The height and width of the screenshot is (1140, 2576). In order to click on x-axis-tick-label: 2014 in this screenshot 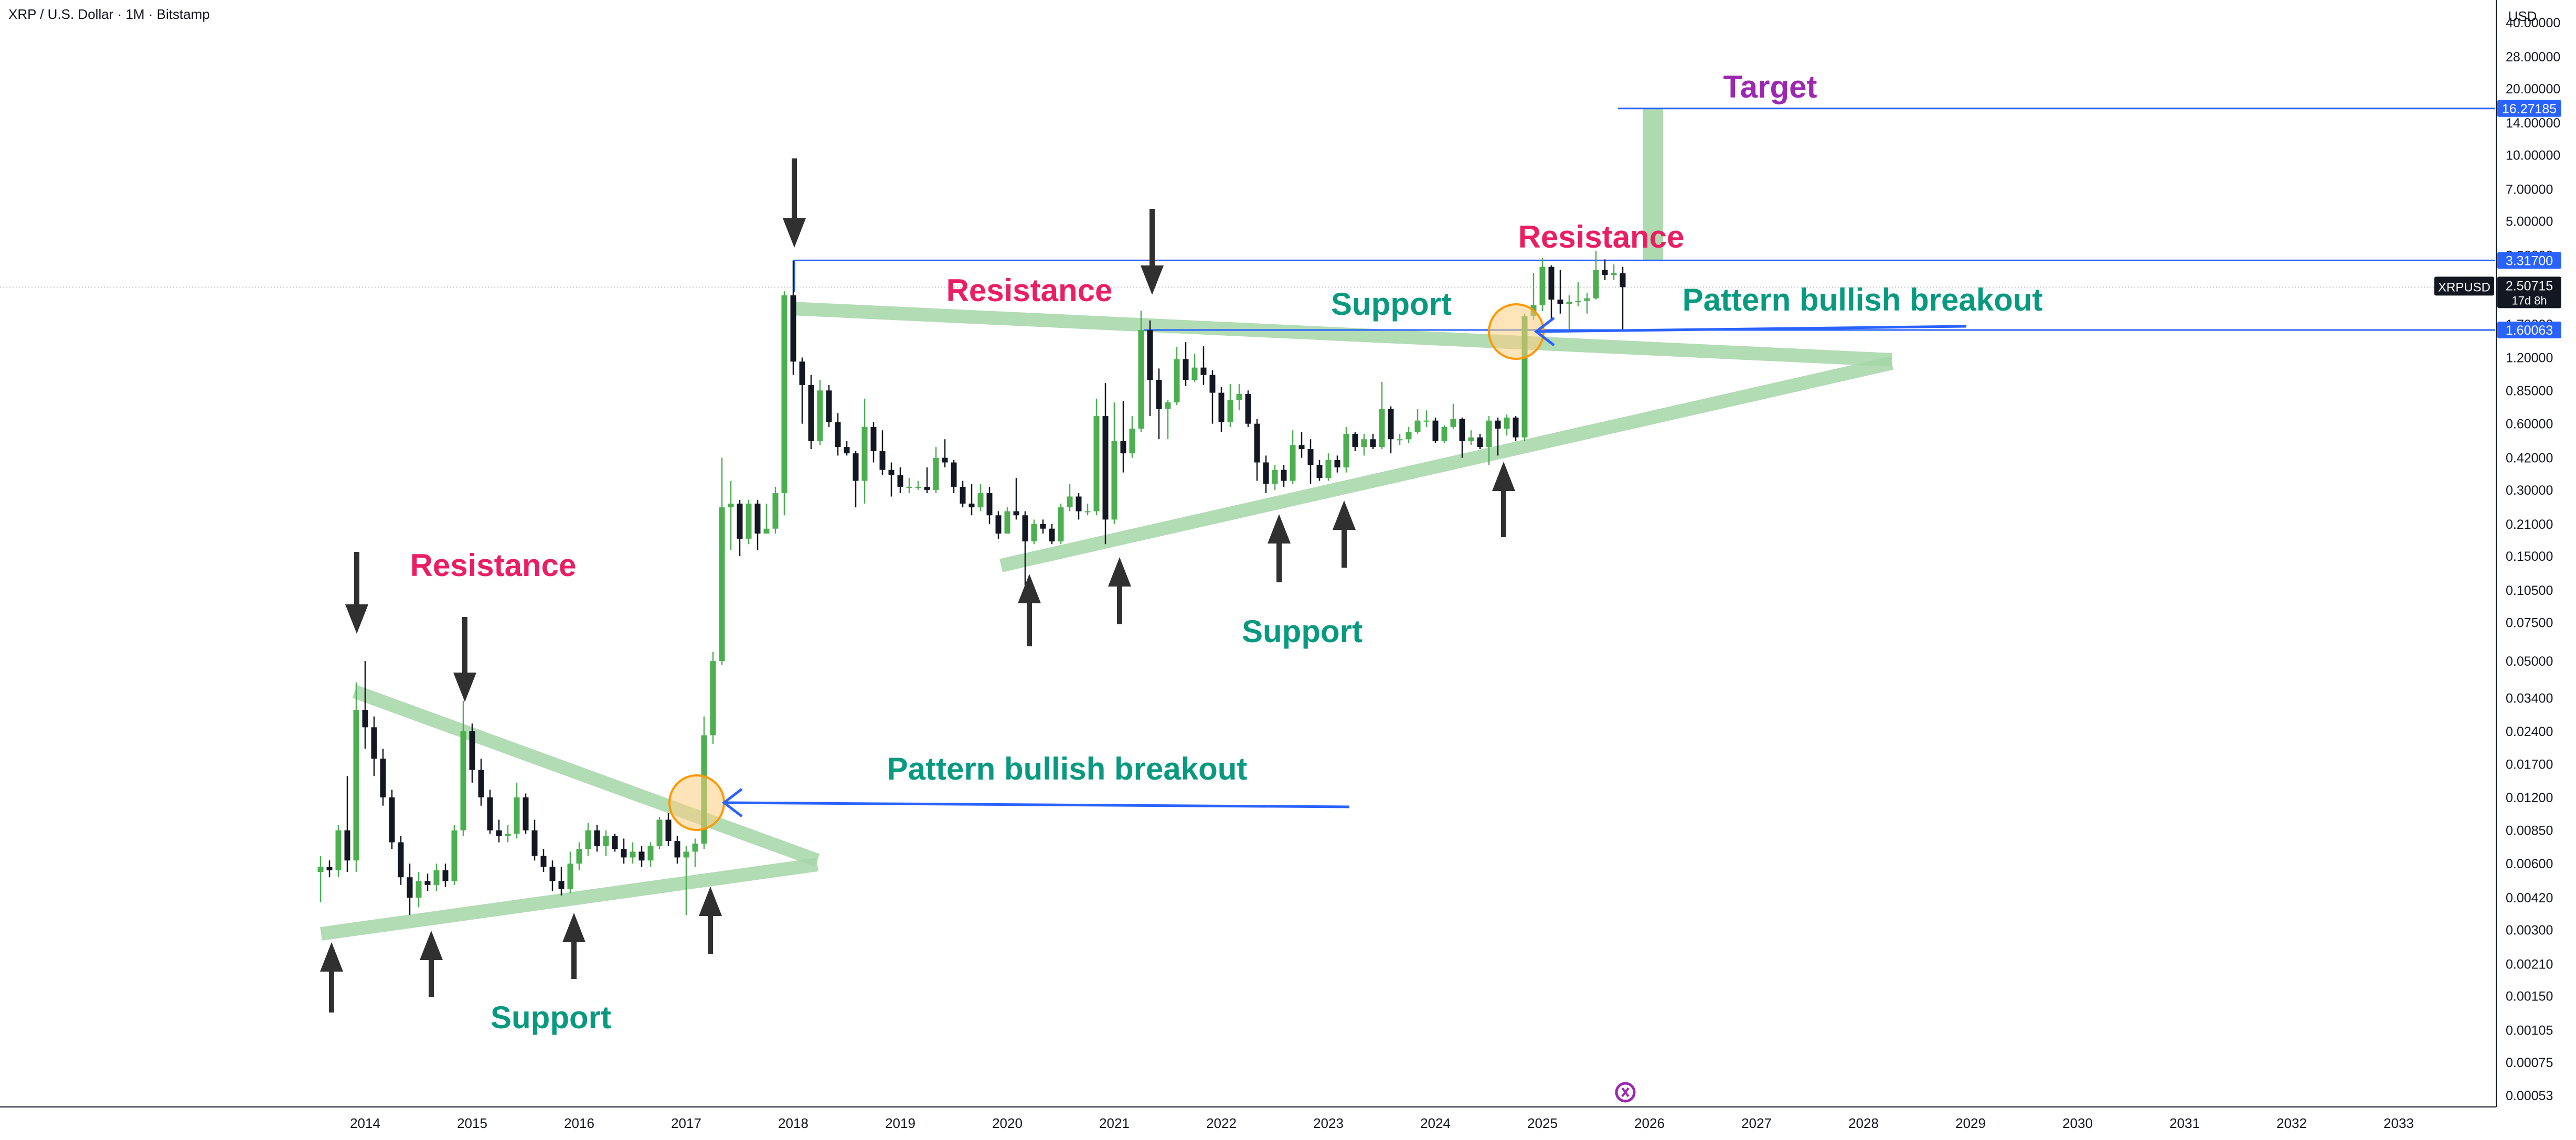, I will do `click(365, 1123)`.